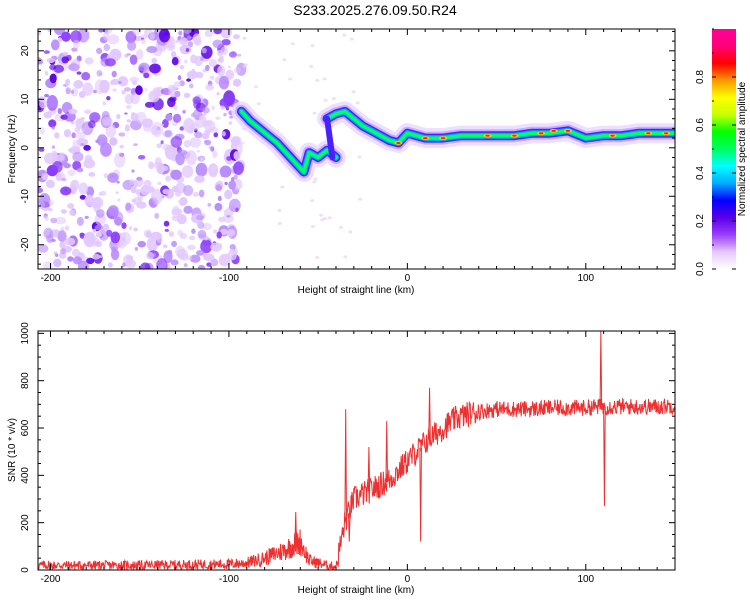 This screenshot has height=600, width=750. What do you see at coordinates (375, 10) in the screenshot?
I see `page-title: S233.2025.276.09.50.R24` at bounding box center [375, 10].